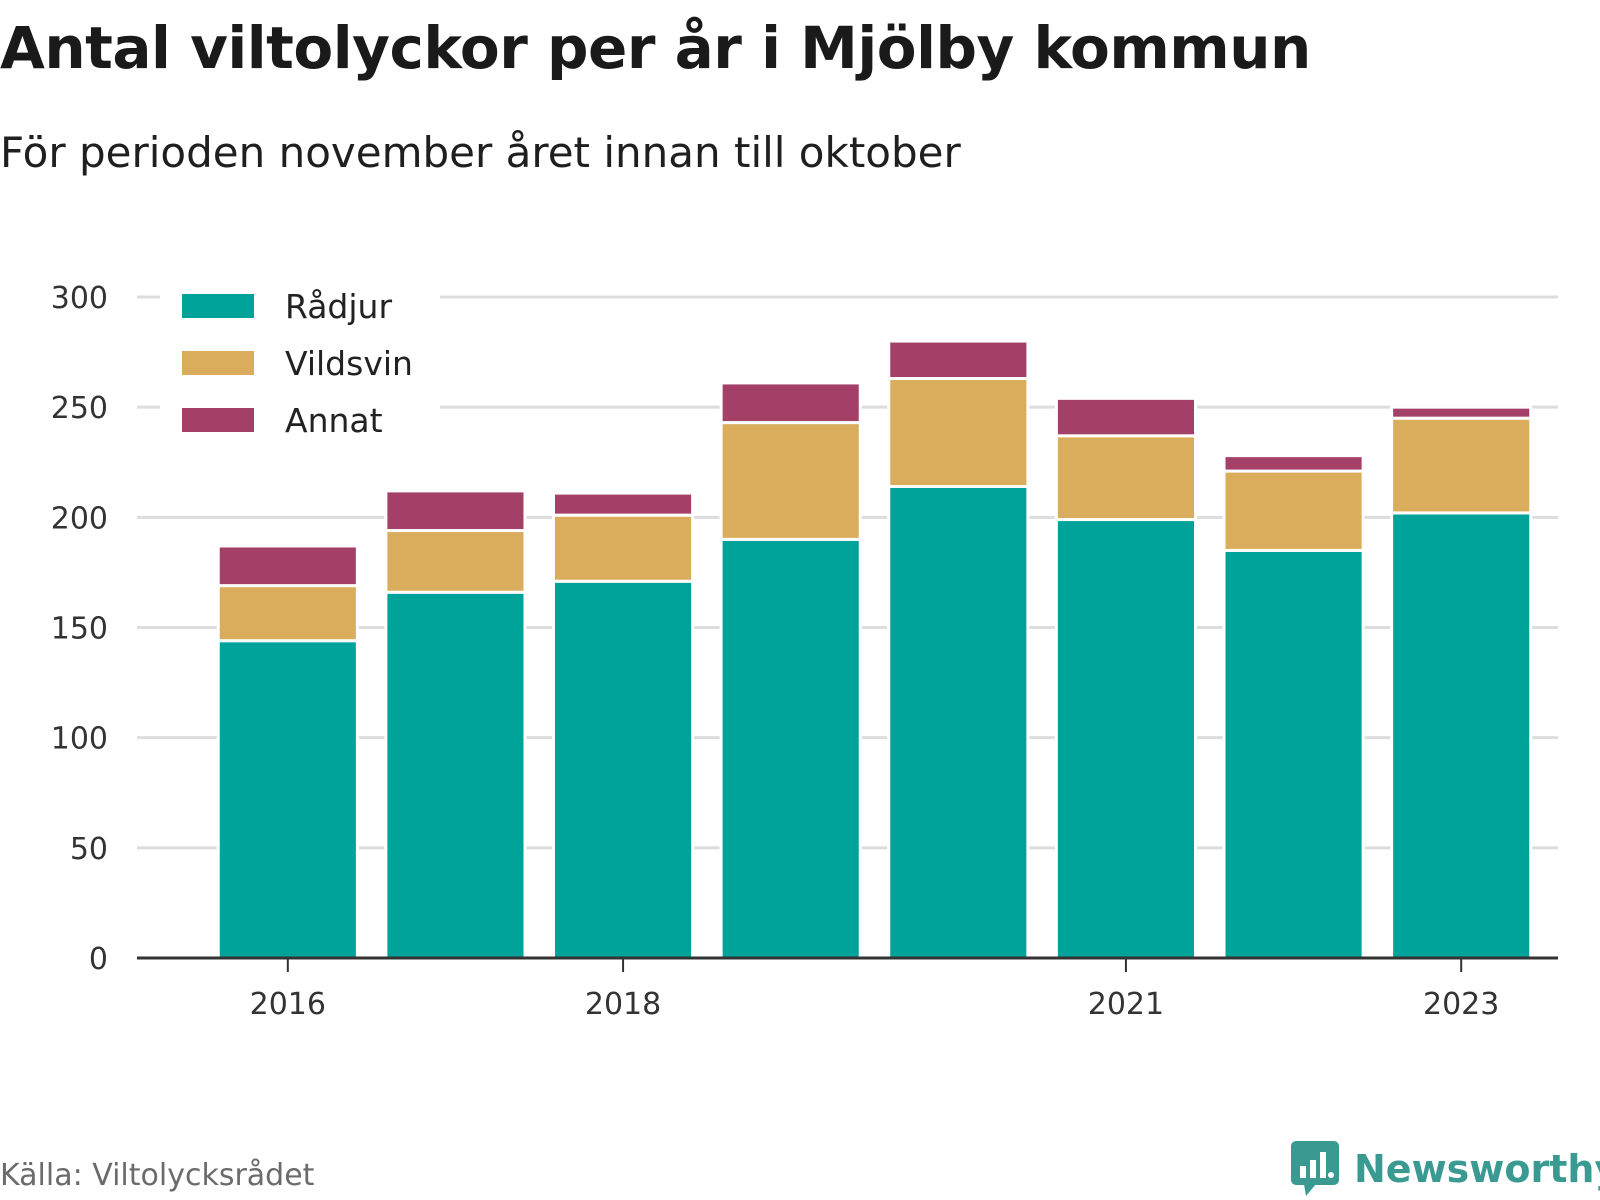  Describe the element at coordinates (790, 481) in the screenshot. I see `bar-segment-vildsvin-2019` at that location.